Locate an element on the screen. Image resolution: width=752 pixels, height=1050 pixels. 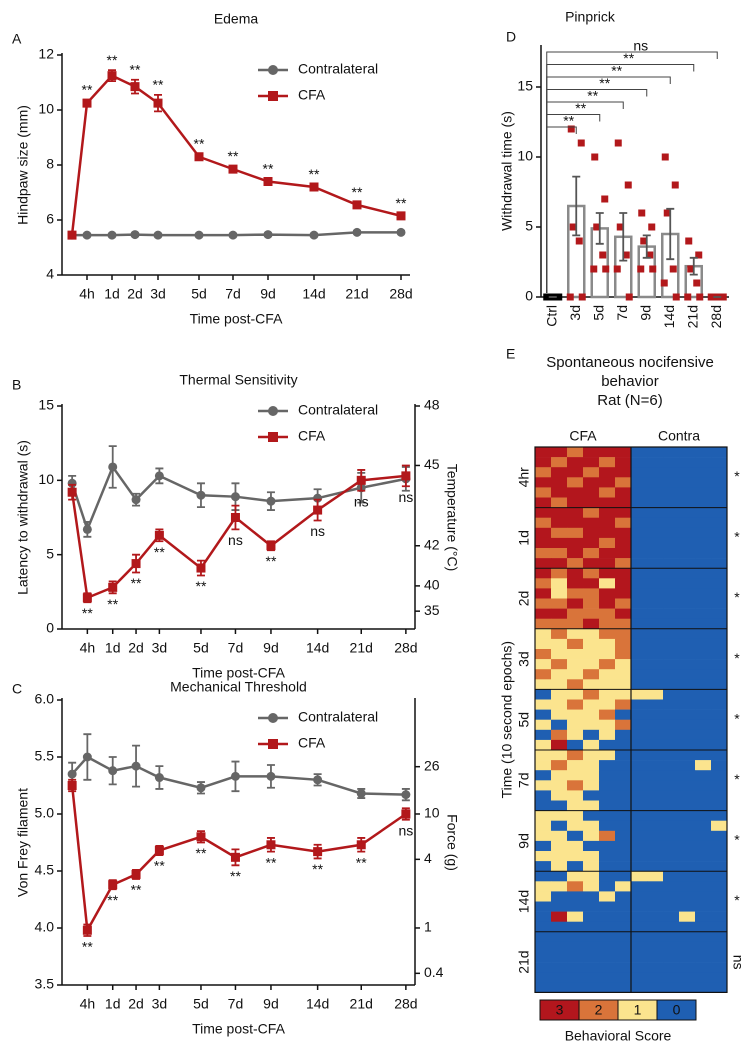
legend-label: Contralateral is located at coordinates (338, 410).